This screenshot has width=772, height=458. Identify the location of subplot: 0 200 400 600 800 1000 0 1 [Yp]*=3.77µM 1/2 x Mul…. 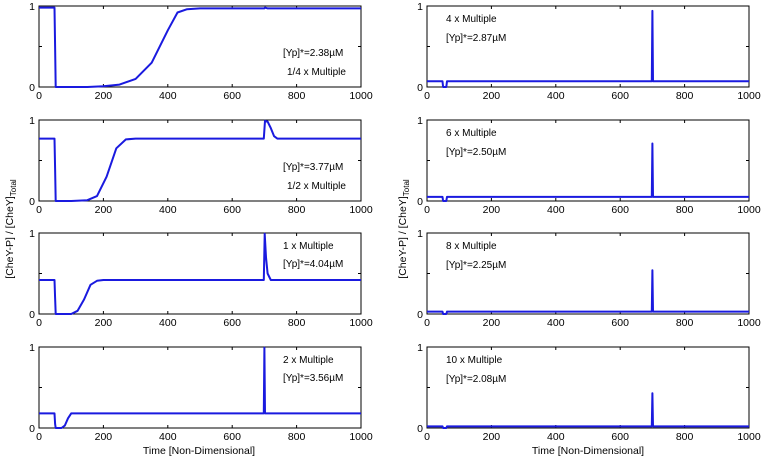
(201, 165).